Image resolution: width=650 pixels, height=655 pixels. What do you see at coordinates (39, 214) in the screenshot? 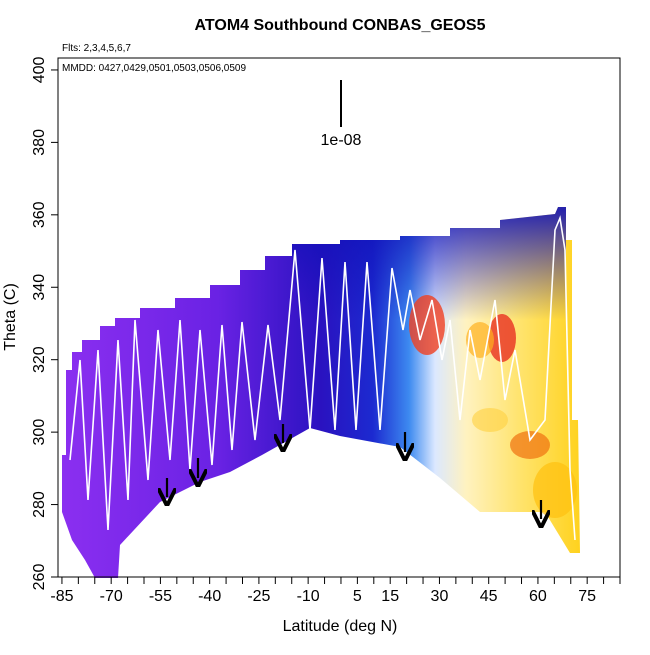
I see `y-tick-label: 360` at bounding box center [39, 214].